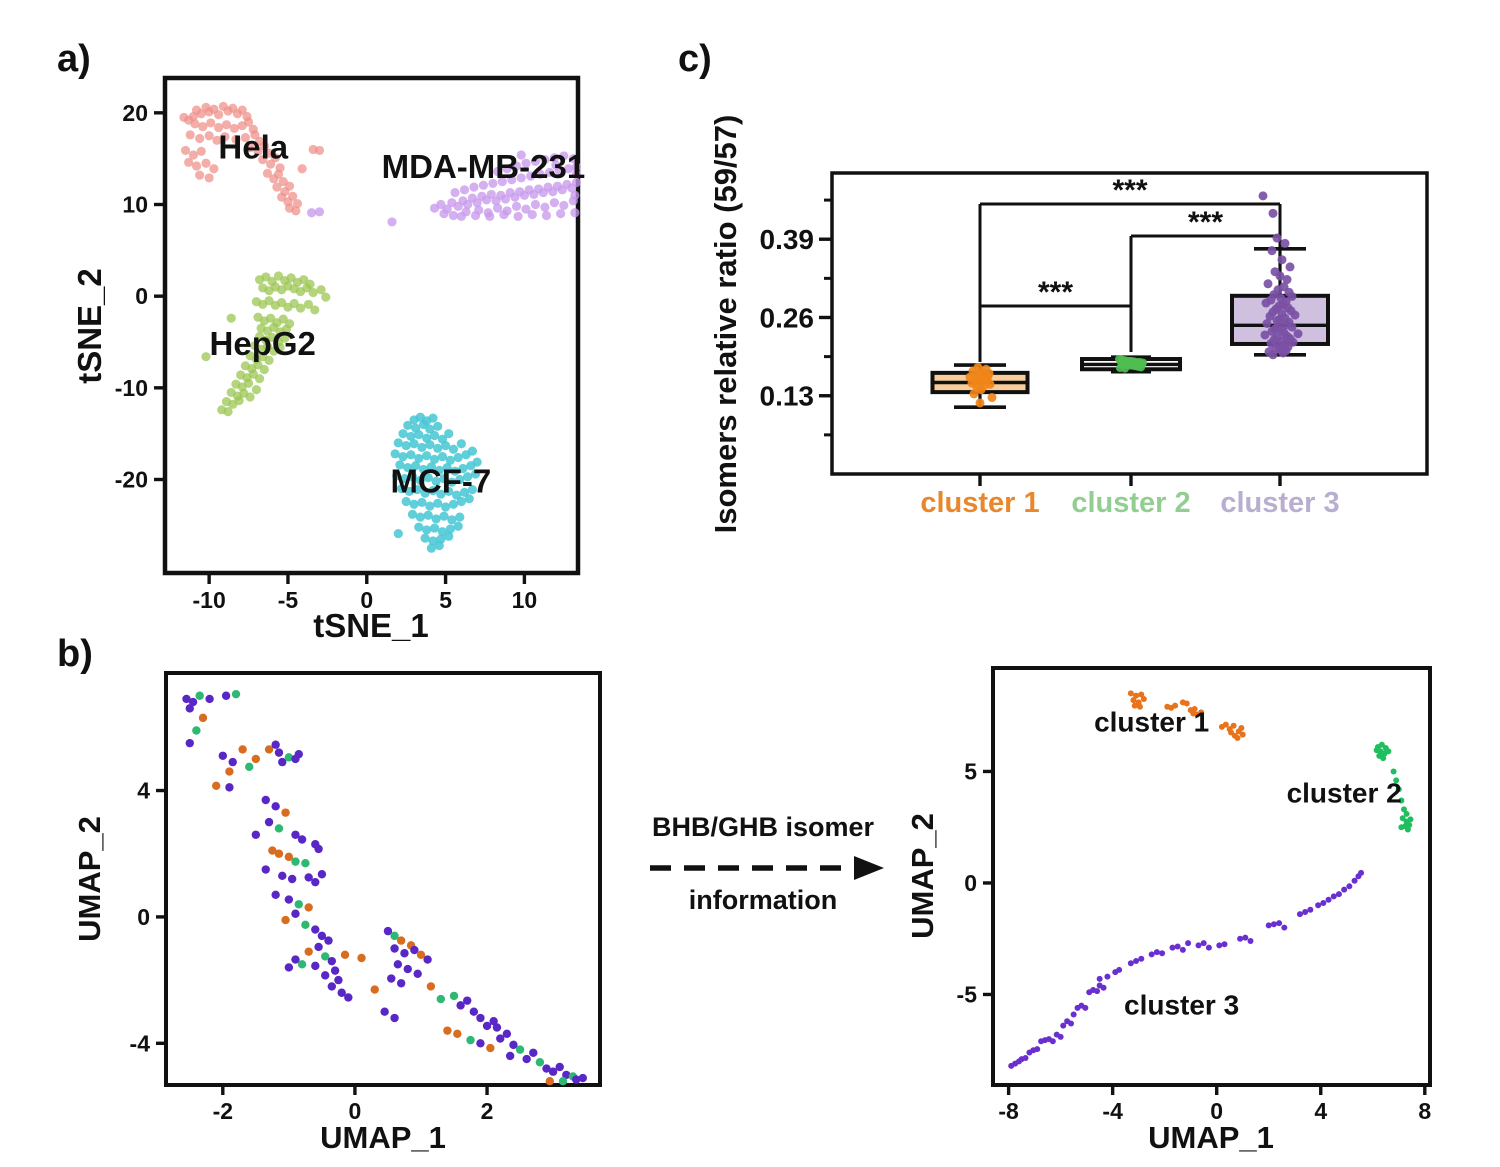 Image resolution: width=1500 pixels, height=1167 pixels. What do you see at coordinates (1279, 503) in the screenshot?
I see `category-label: cluster 3` at bounding box center [1279, 503].